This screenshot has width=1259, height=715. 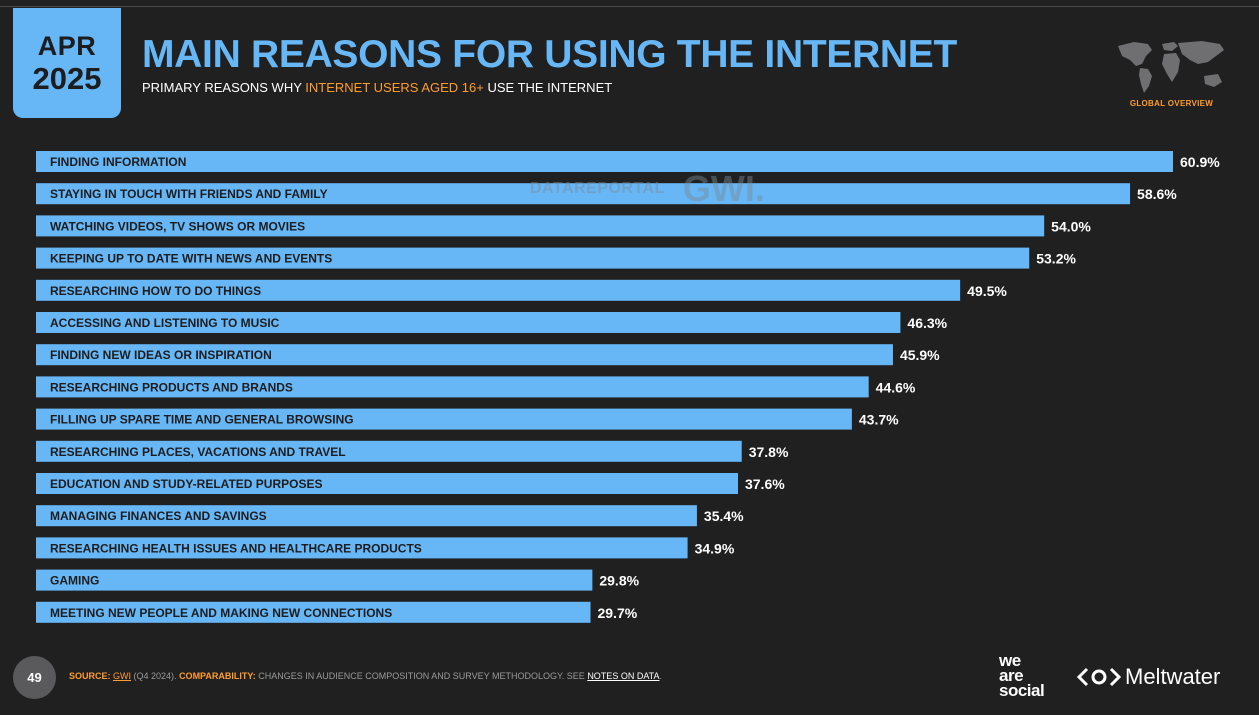 What do you see at coordinates (765, 484) in the screenshot?
I see `bar-value-label: 37.6%` at bounding box center [765, 484].